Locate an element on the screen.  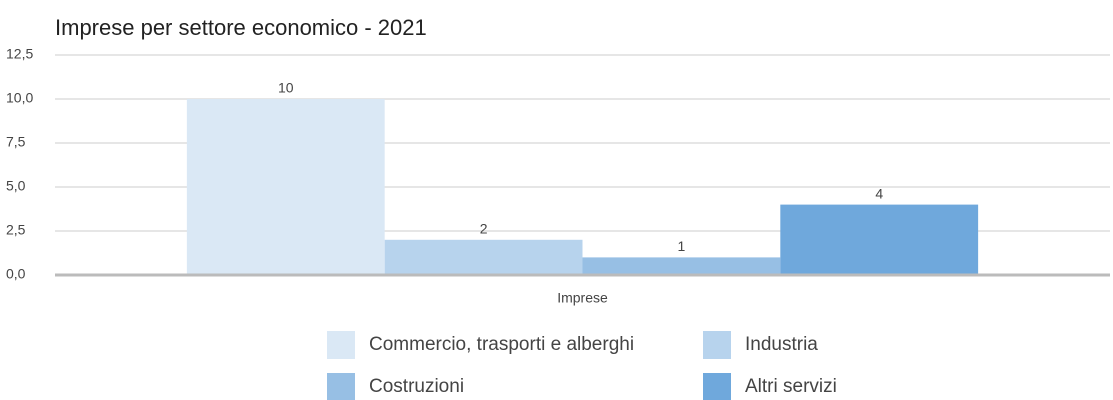
y-tick-label: 10,0 is located at coordinates (19, 98).